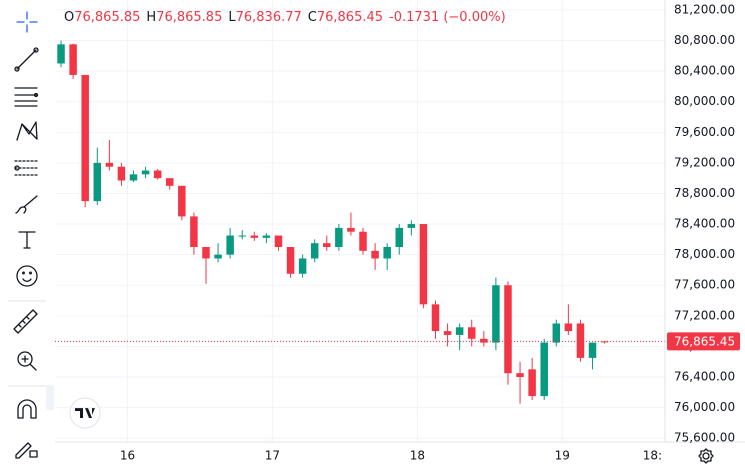  I want to click on zoom-tool, so click(27, 361).